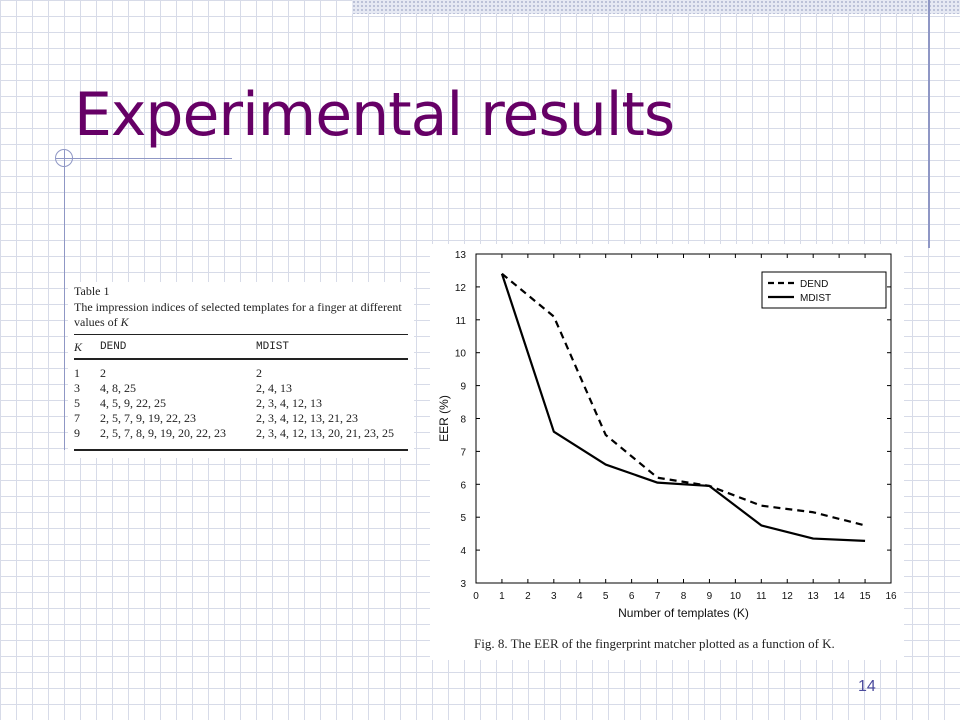 The height and width of the screenshot is (720, 960). Describe the element at coordinates (259, 373) in the screenshot. I see `table-cell-mdist: 2` at that location.